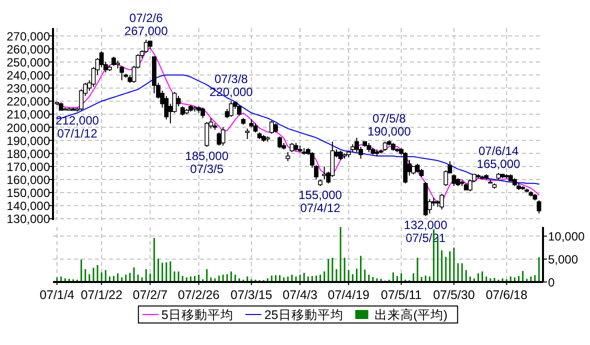  Describe the element at coordinates (28, 180) in the screenshot. I see `y-tick-label: 160,000` at that location.